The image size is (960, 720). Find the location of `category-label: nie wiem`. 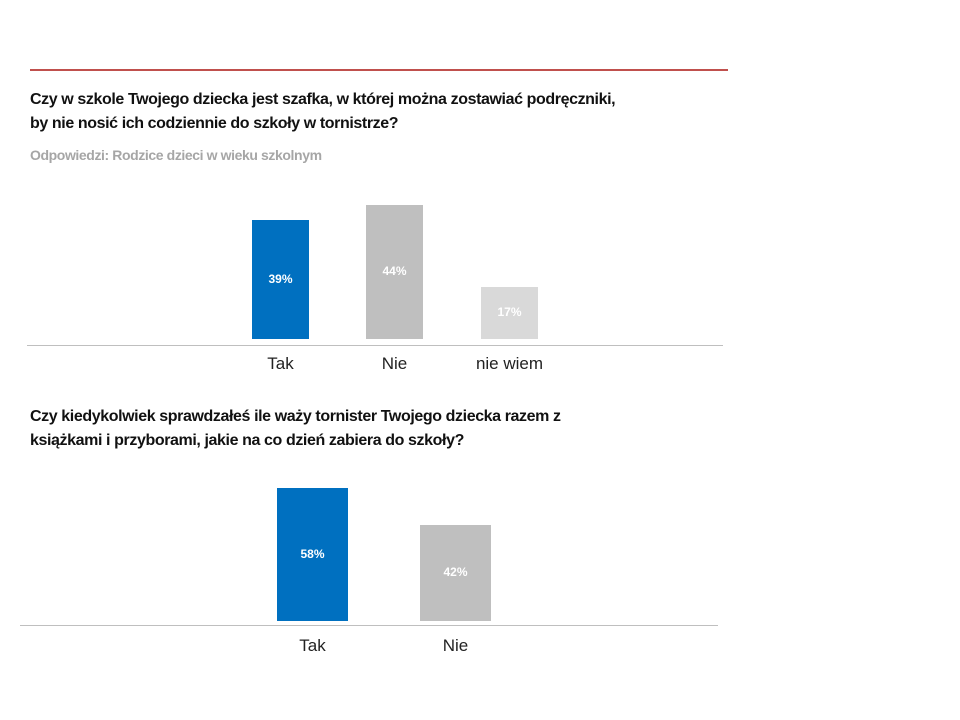

category-label: nie wiem is located at coordinates (509, 363).